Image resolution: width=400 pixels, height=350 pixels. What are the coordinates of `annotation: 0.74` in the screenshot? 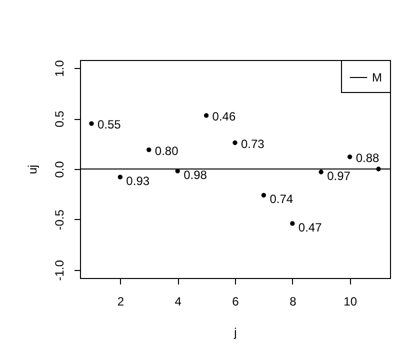 It's located at (282, 199).